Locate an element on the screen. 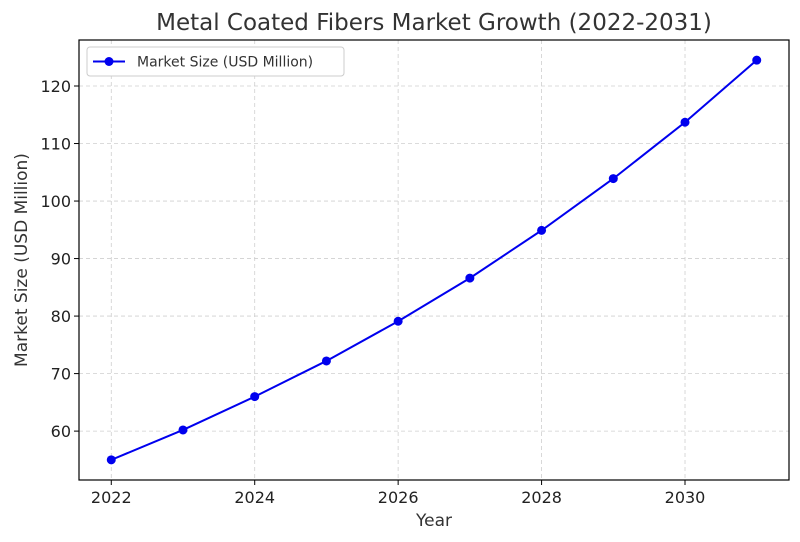 This screenshot has width=800, height=542. x-tick-label: 2026 is located at coordinates (398, 497).